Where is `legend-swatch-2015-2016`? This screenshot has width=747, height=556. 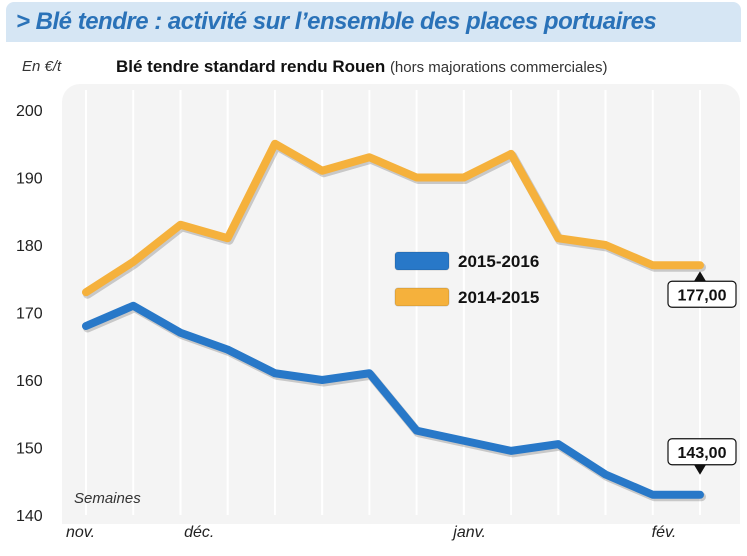
legend-swatch-2015-2016 is located at coordinates (422, 261).